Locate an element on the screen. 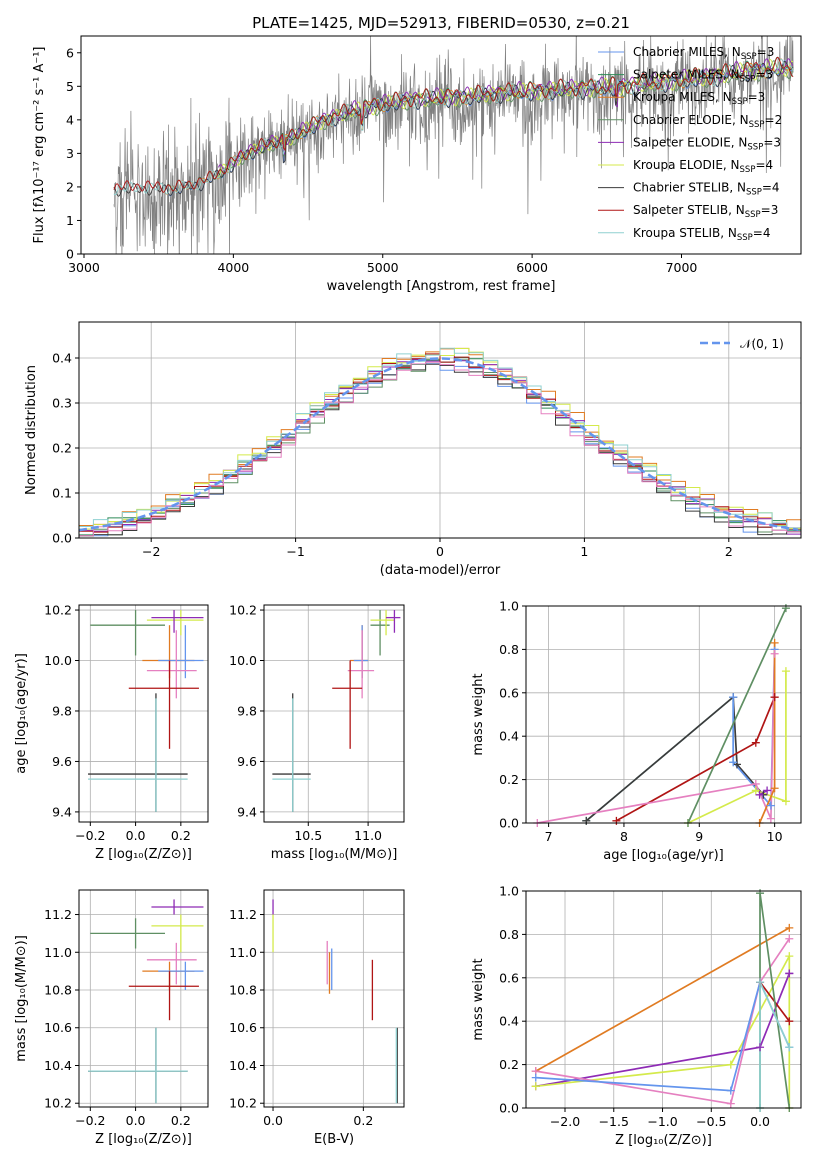  residuals-ytick-label: 0.1 is located at coordinates (62, 493).